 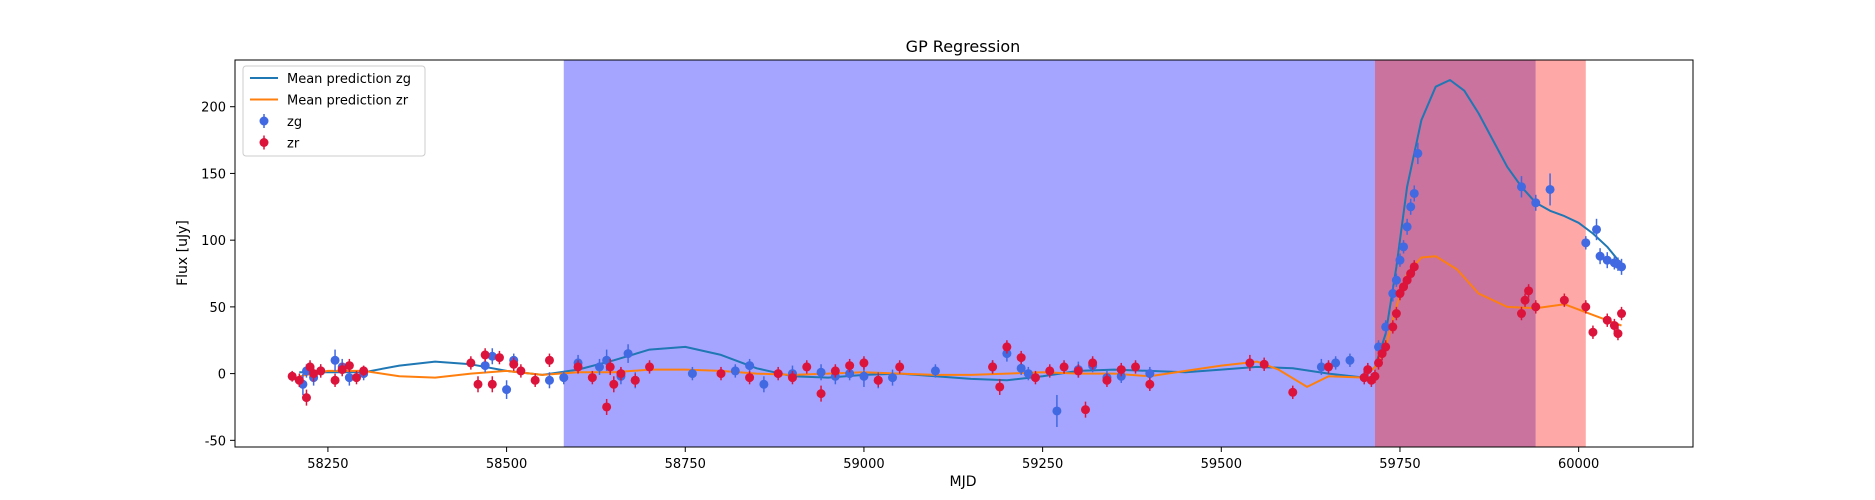 What do you see at coordinates (1042, 464) in the screenshot?
I see `x-tick-label-4: 59250` at bounding box center [1042, 464].